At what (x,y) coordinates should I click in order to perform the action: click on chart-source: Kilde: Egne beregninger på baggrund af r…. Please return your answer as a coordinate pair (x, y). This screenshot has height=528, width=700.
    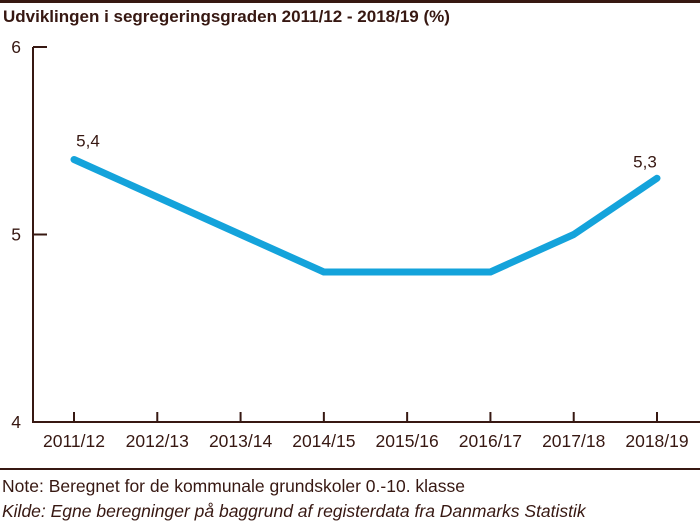
    Looking at the image, I should click on (294, 511).